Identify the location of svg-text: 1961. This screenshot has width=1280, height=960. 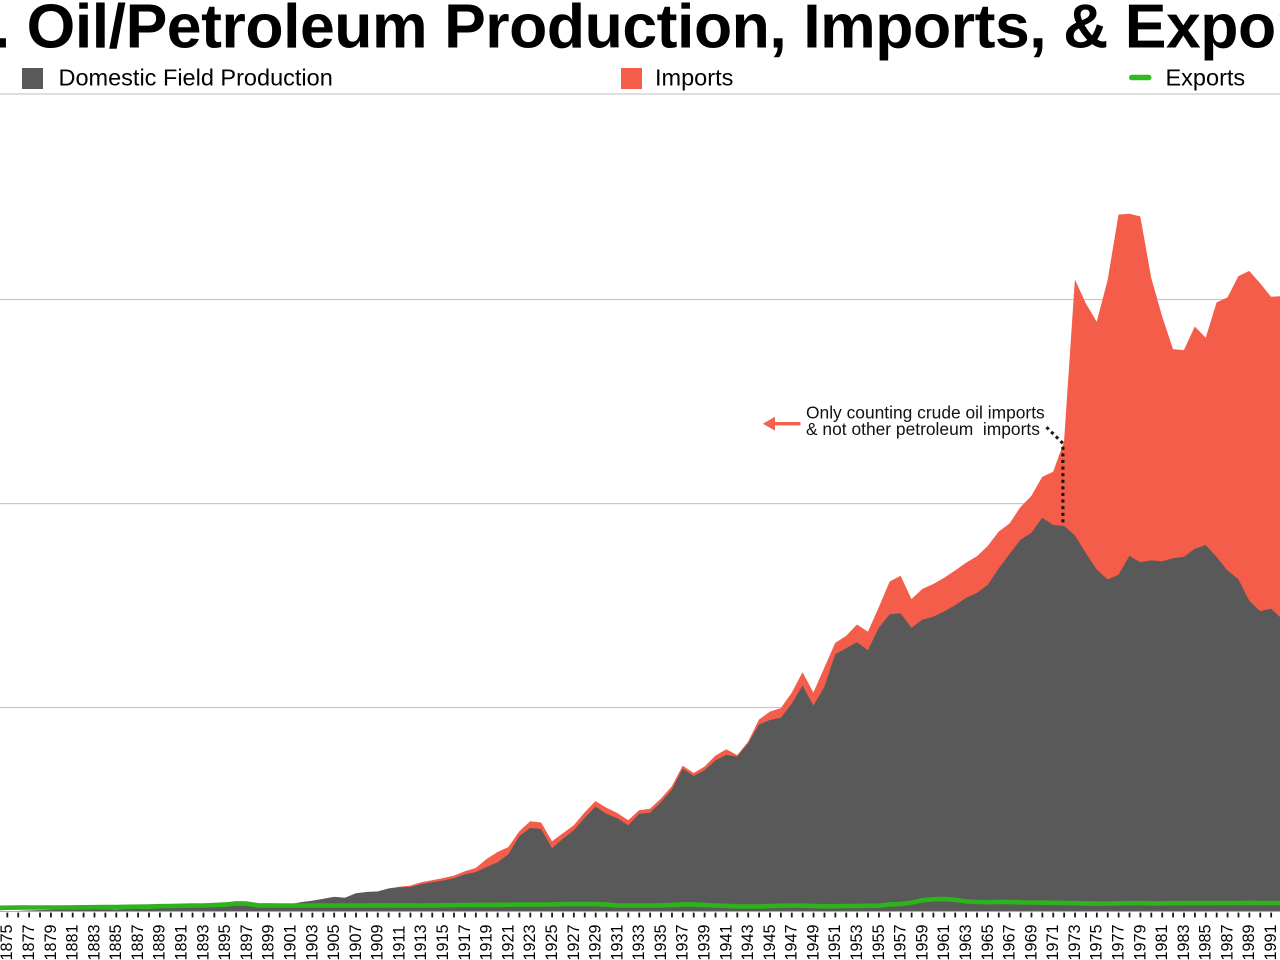
(944, 942).